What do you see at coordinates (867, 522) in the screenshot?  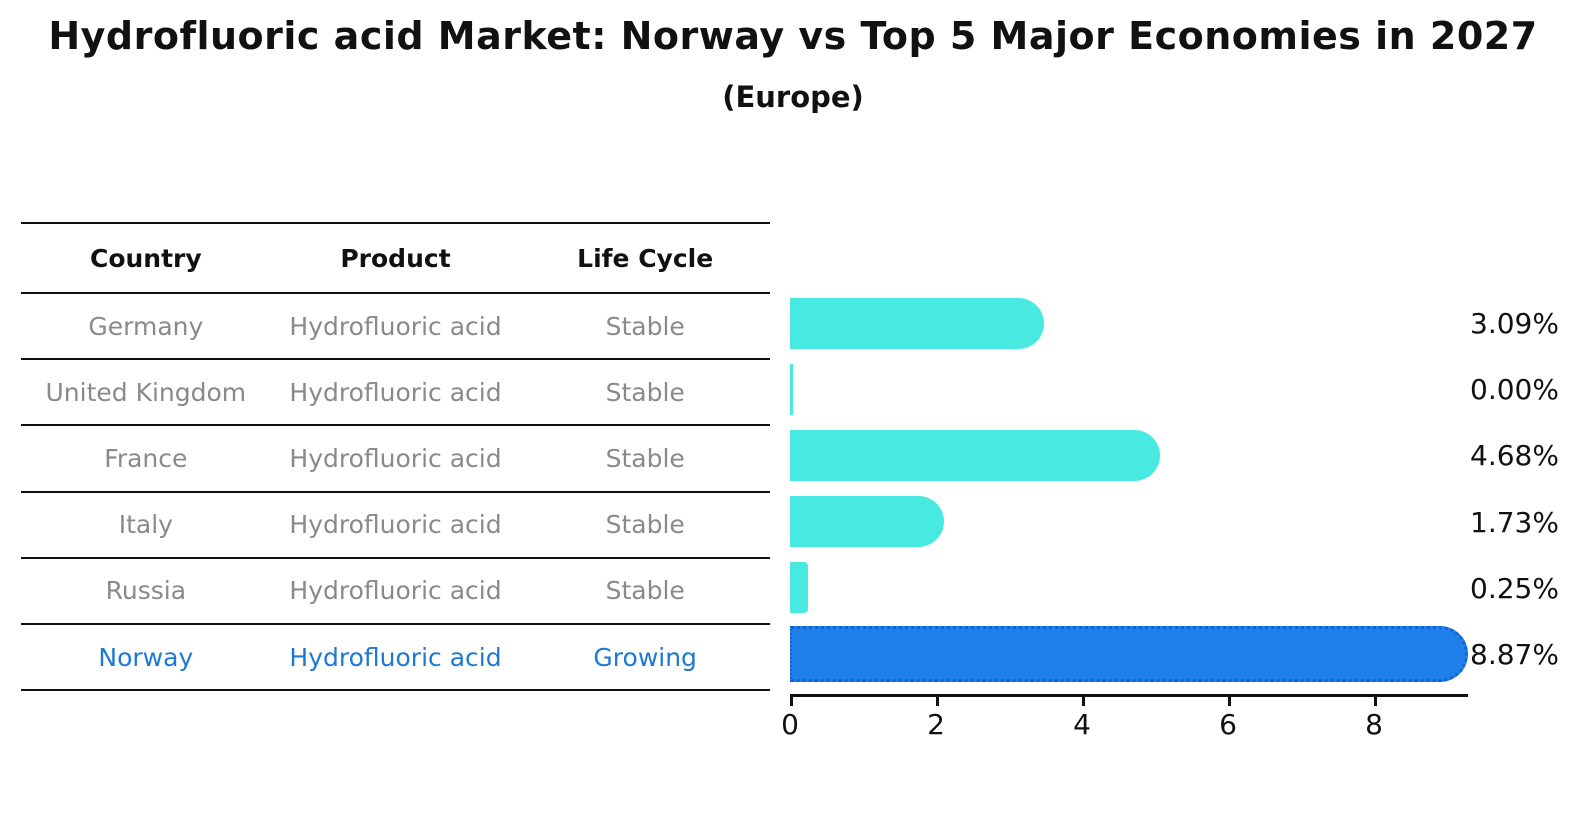 I see `bar-italy` at bounding box center [867, 522].